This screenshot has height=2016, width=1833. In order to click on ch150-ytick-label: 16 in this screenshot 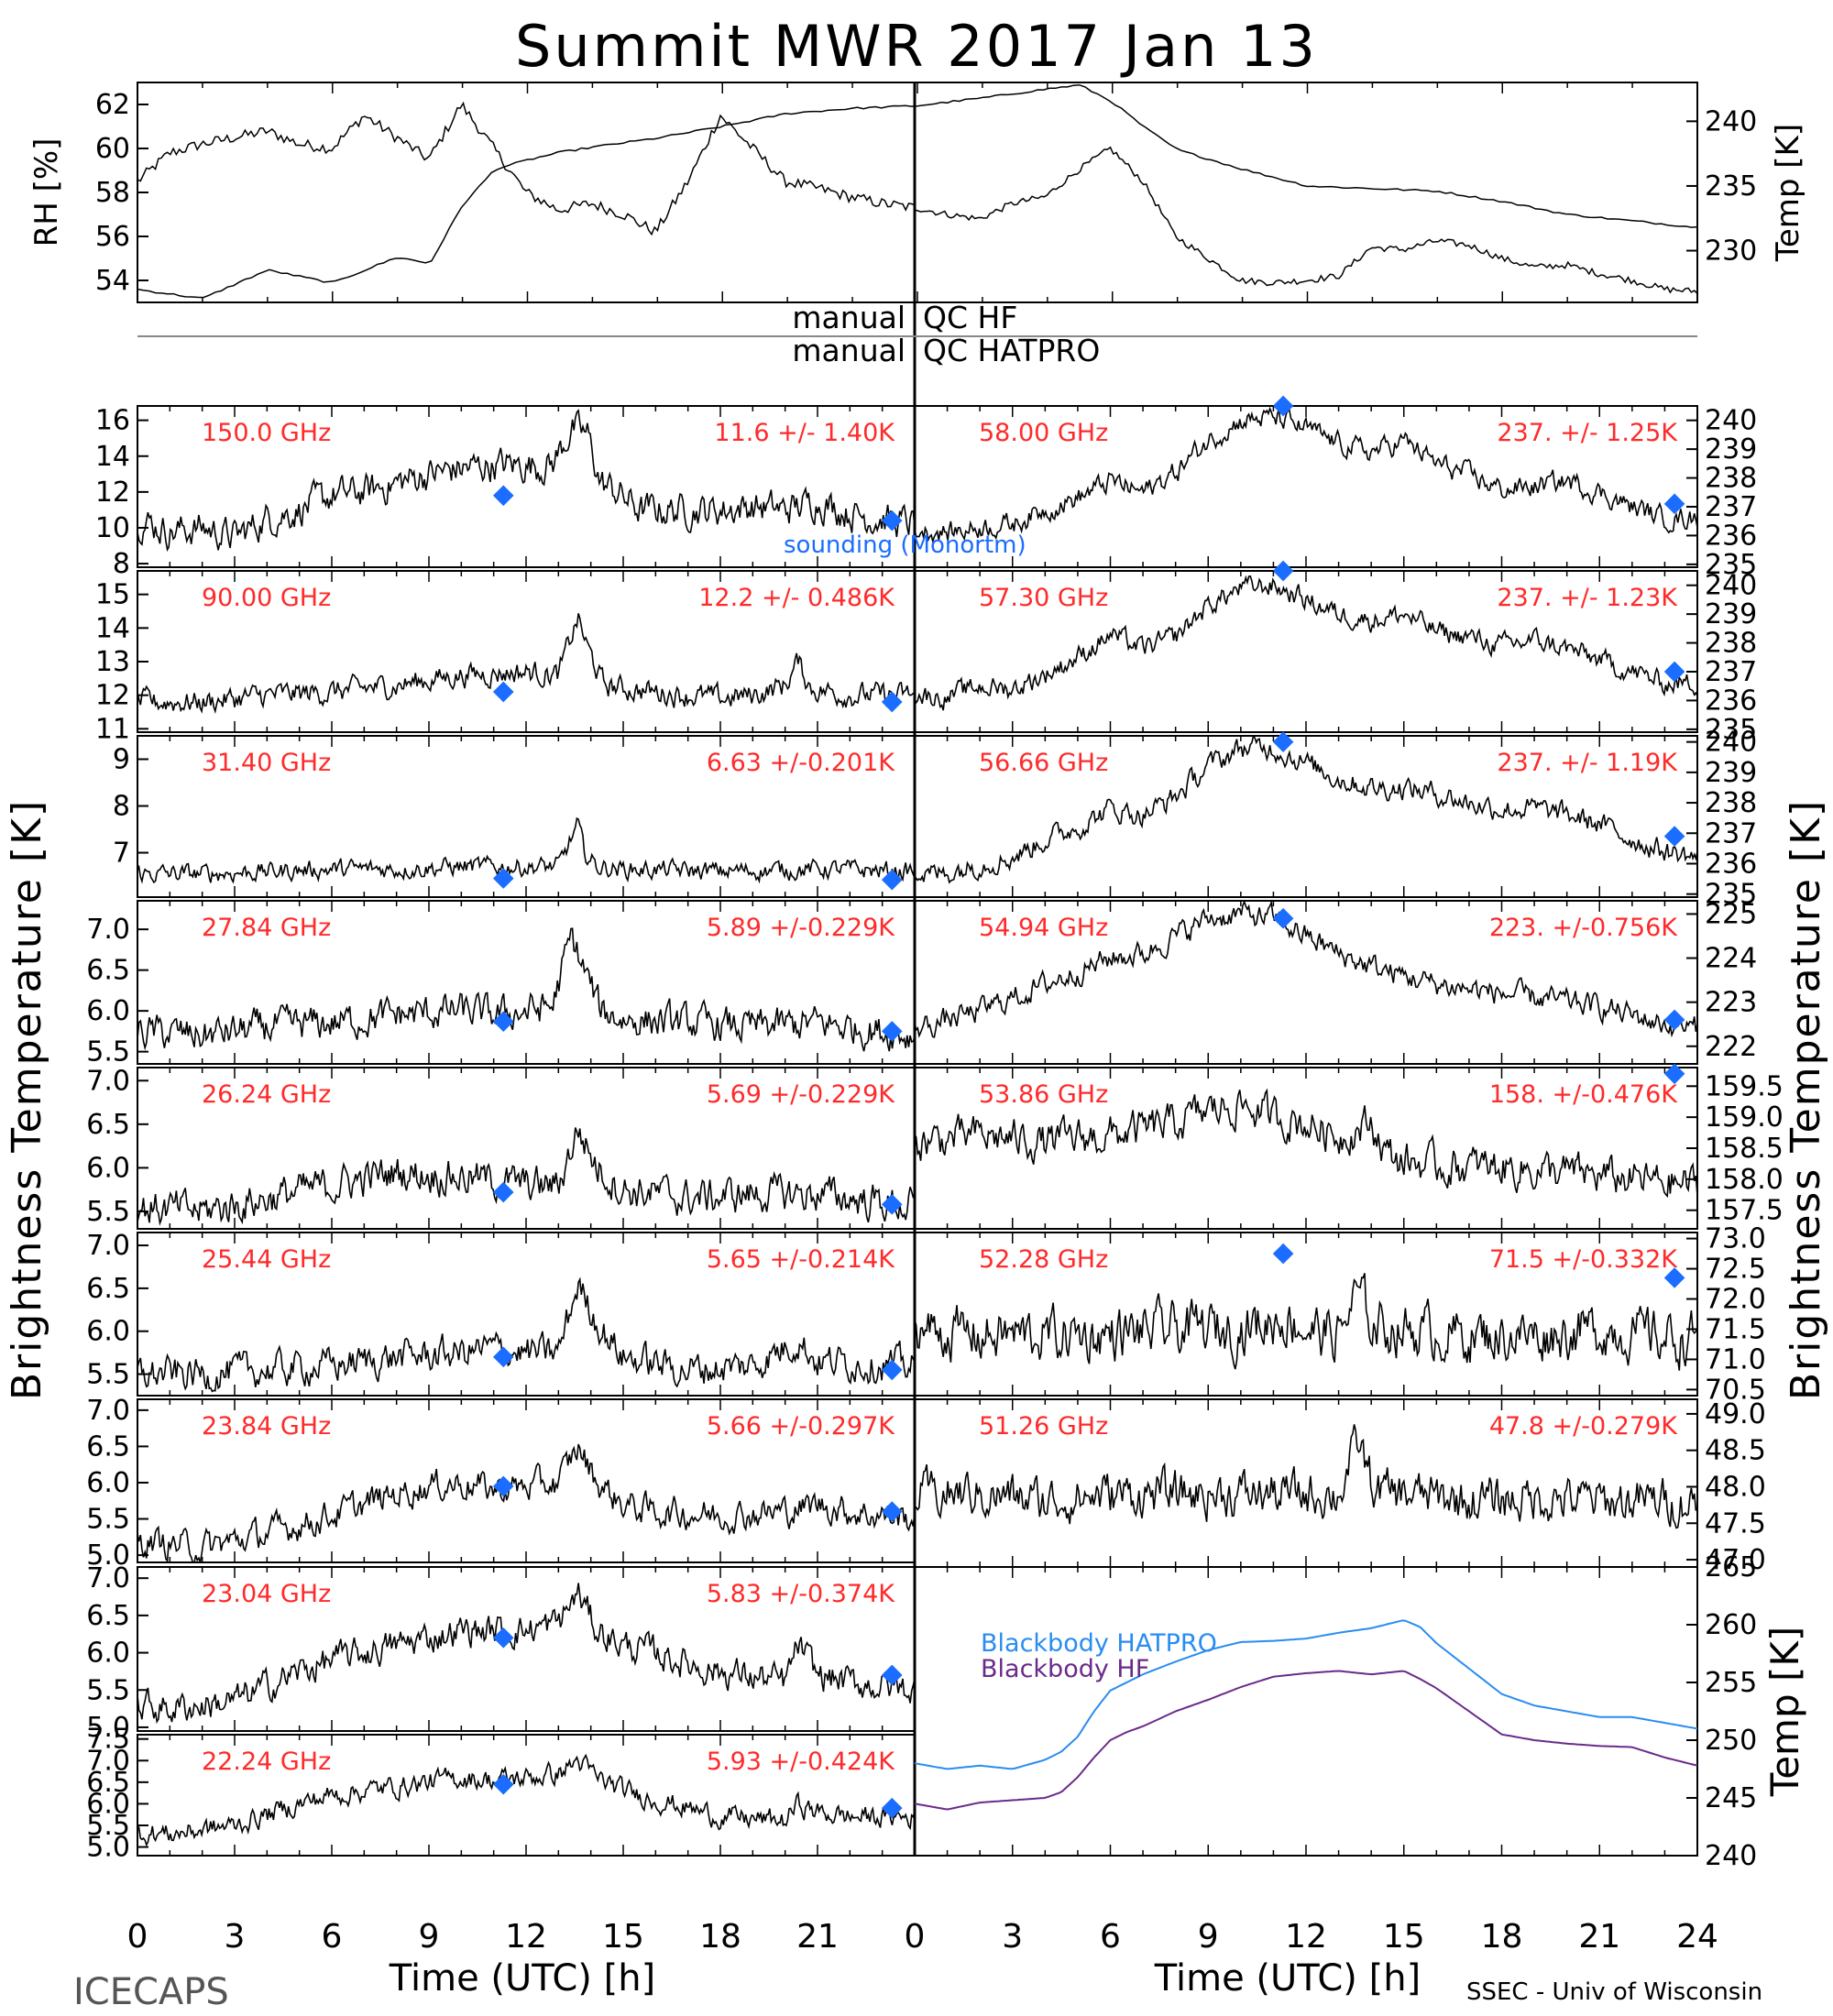, I will do `click(112, 421)`.